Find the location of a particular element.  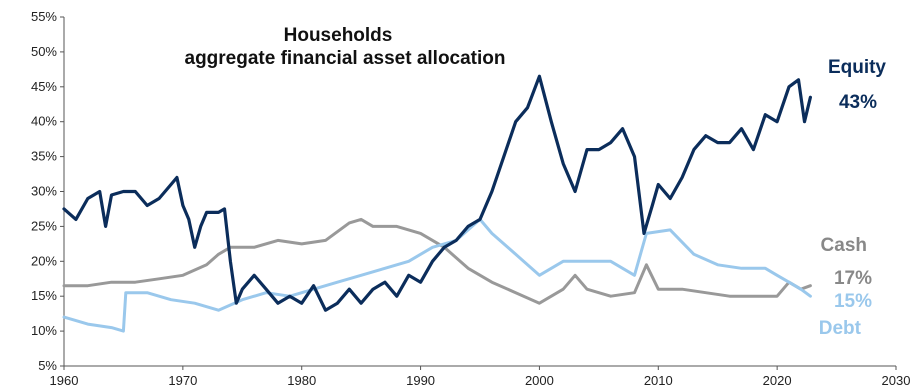

x-tick-label: 1970 is located at coordinates (182, 380).